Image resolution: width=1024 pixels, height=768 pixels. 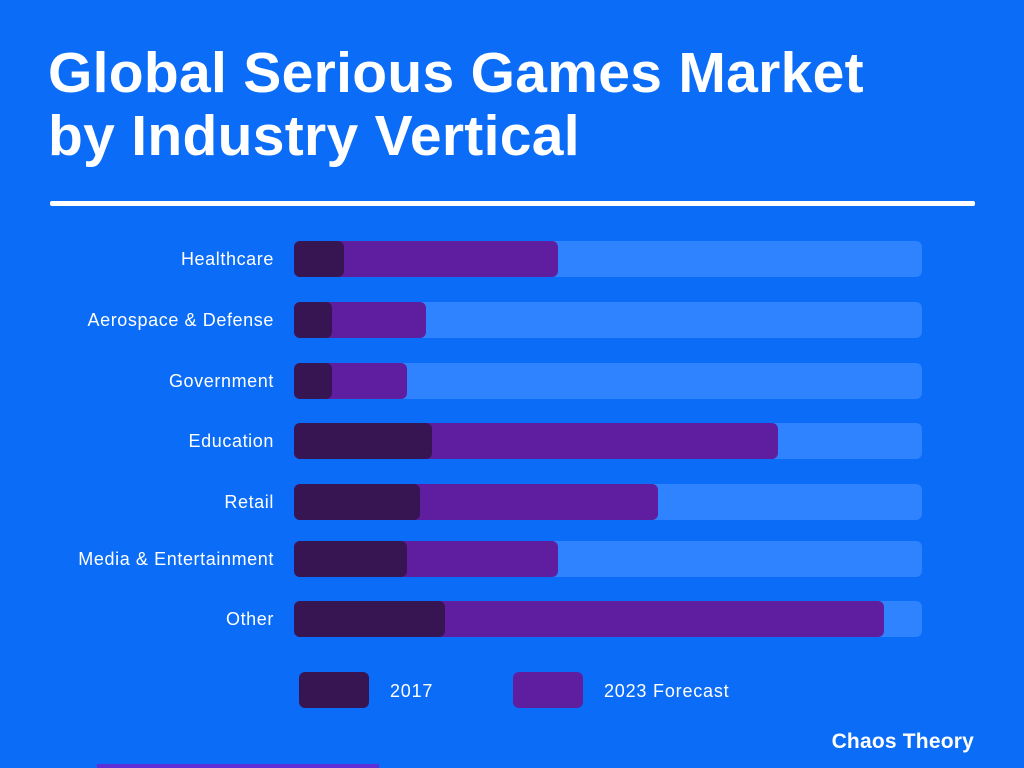 What do you see at coordinates (249, 502) in the screenshot?
I see `category-label-retail: Retail` at bounding box center [249, 502].